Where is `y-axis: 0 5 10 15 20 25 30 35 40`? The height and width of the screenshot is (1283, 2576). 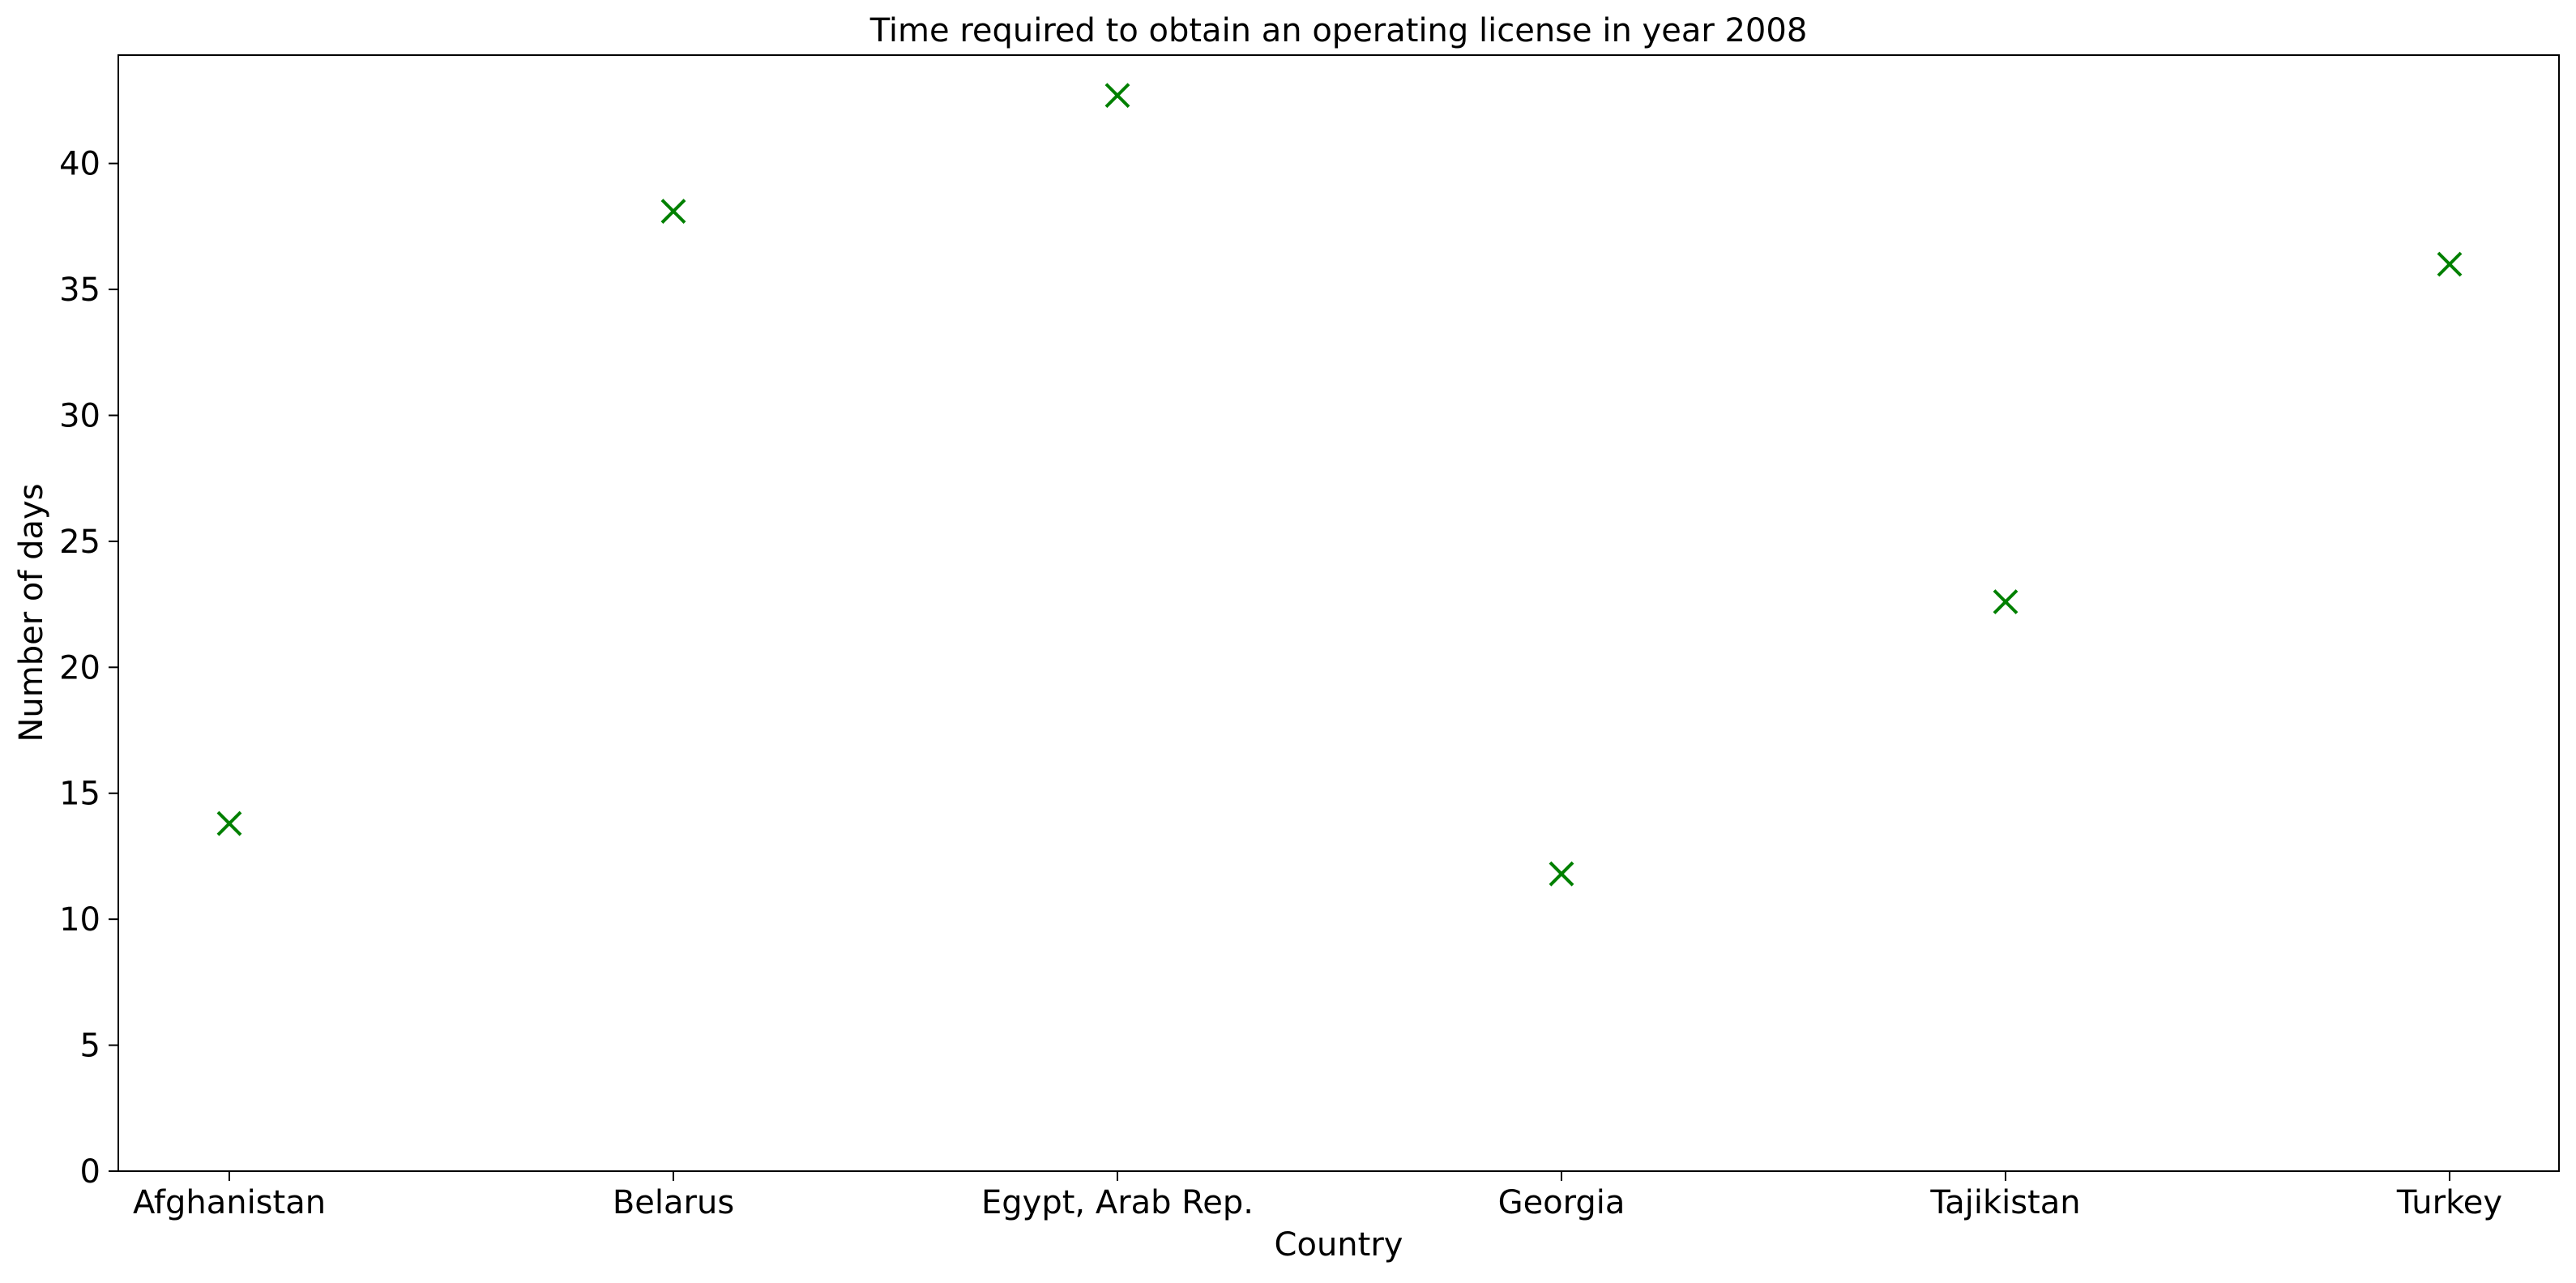
y-axis: 0 5 10 15 20 25 30 35 40 is located at coordinates (88, 668).